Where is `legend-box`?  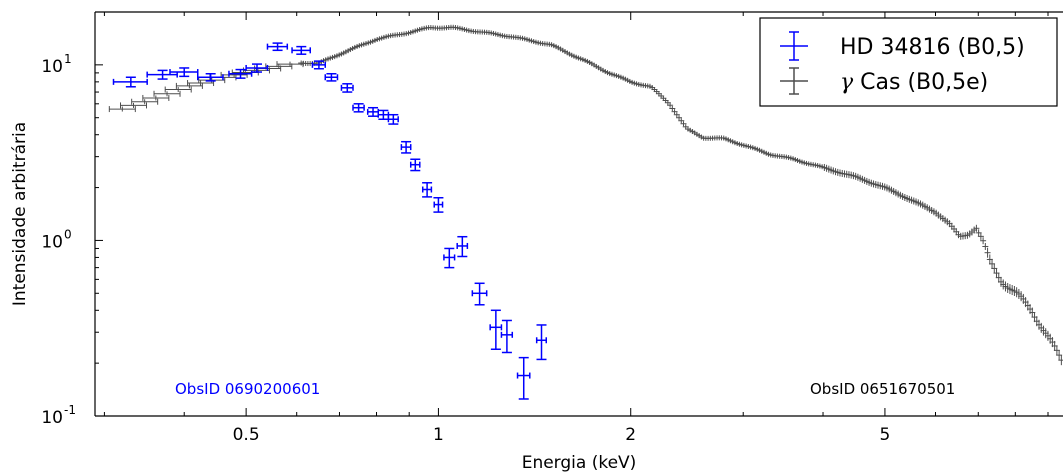
legend-box is located at coordinates (908, 62).